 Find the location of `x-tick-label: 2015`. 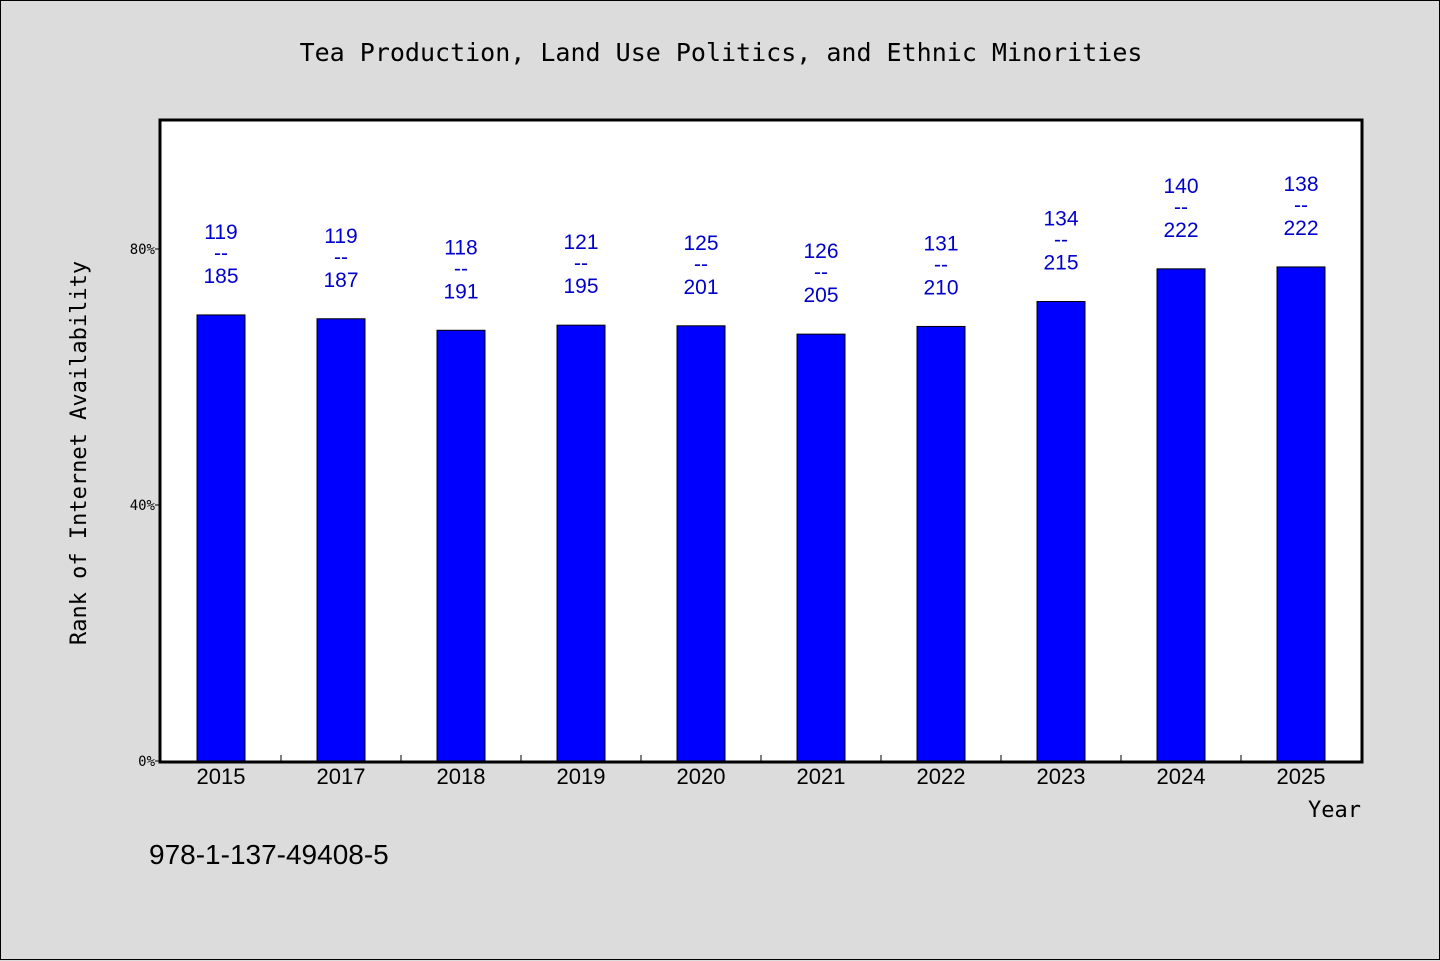

x-tick-label: 2015 is located at coordinates (221, 776).